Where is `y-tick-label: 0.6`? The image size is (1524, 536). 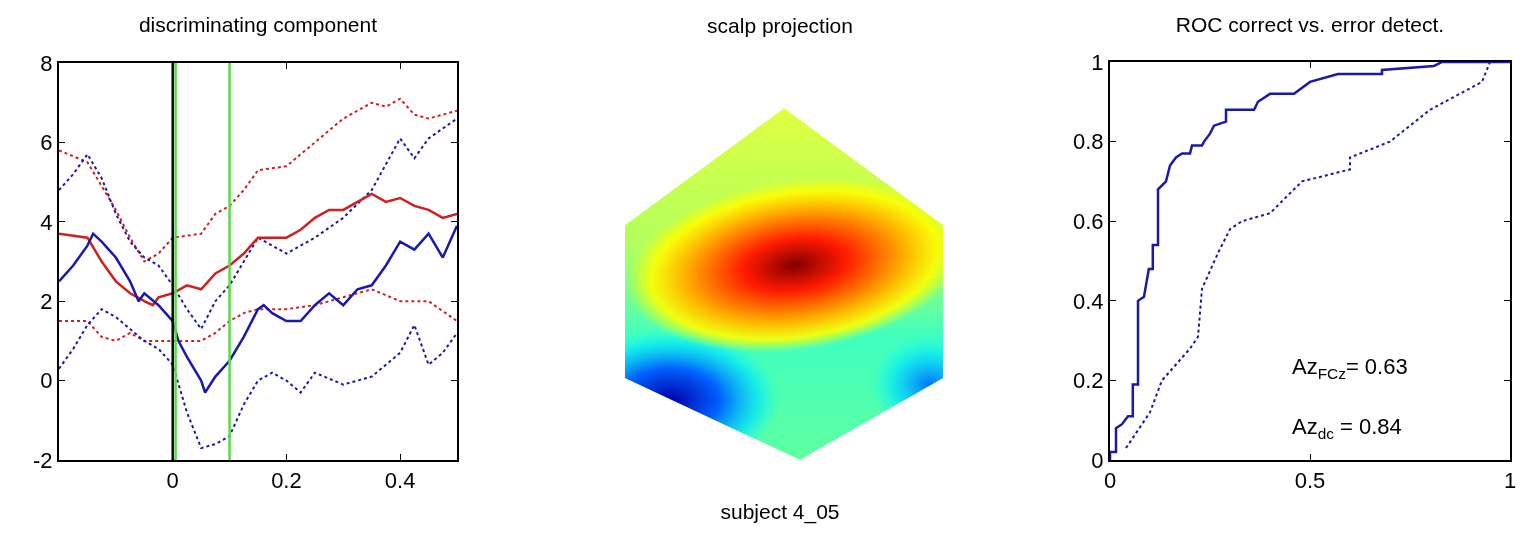 y-tick-label: 0.6 is located at coordinates (1088, 221).